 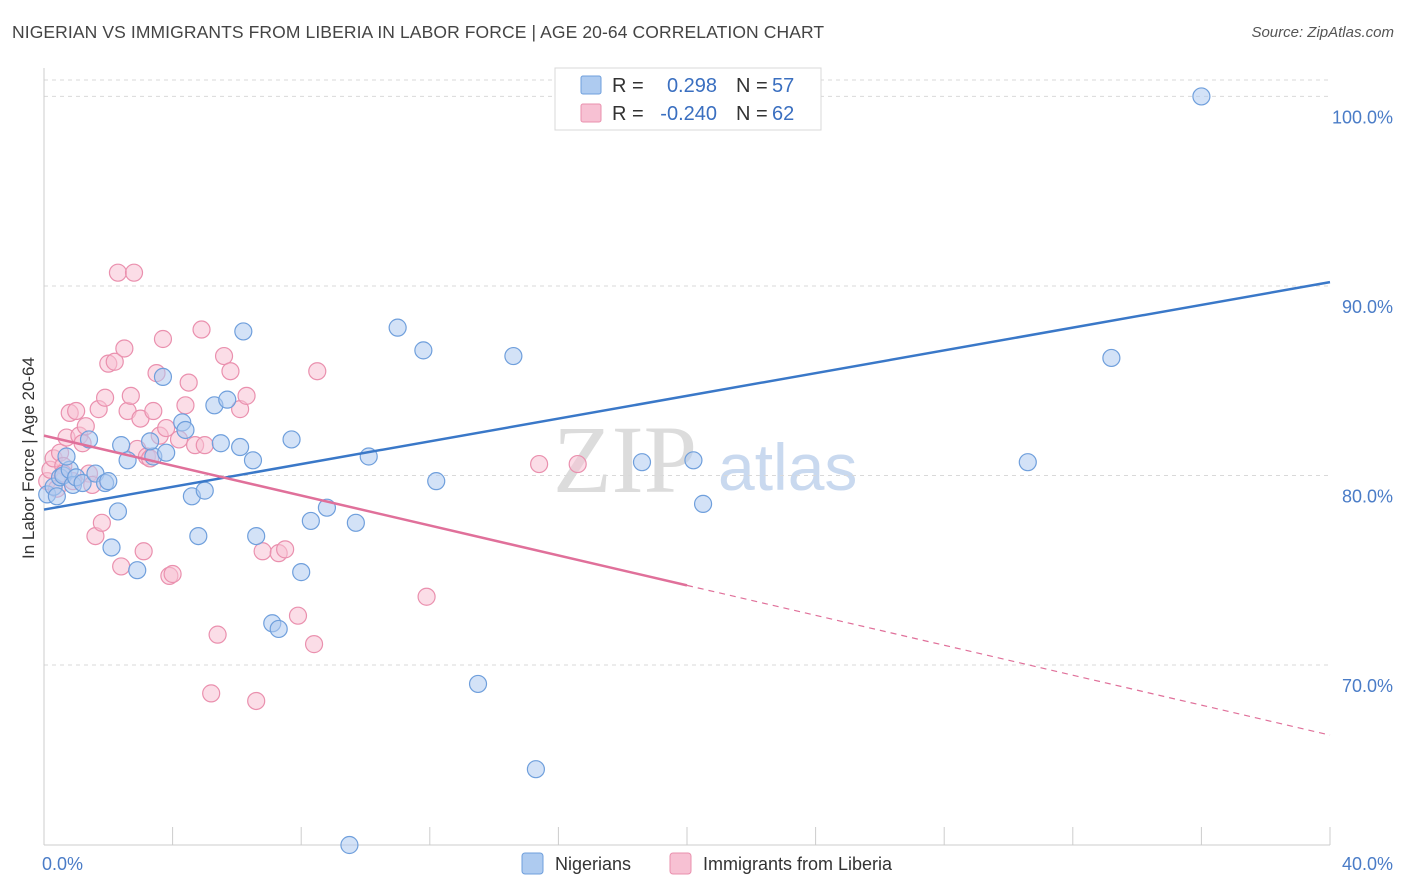 What do you see at coordinates (532, 863) in the screenshot?
I see `series-legend-swatch-nigerians` at bounding box center [532, 863].